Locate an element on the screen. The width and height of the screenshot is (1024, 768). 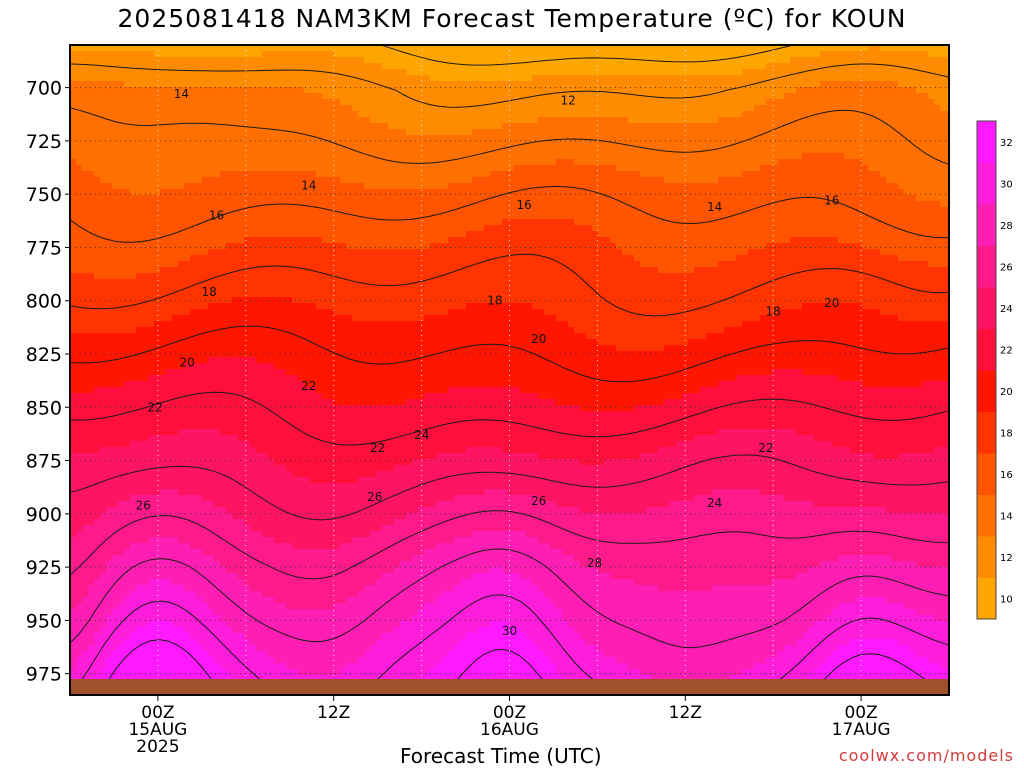
y-tick-label: 950 is located at coordinates (44, 621).